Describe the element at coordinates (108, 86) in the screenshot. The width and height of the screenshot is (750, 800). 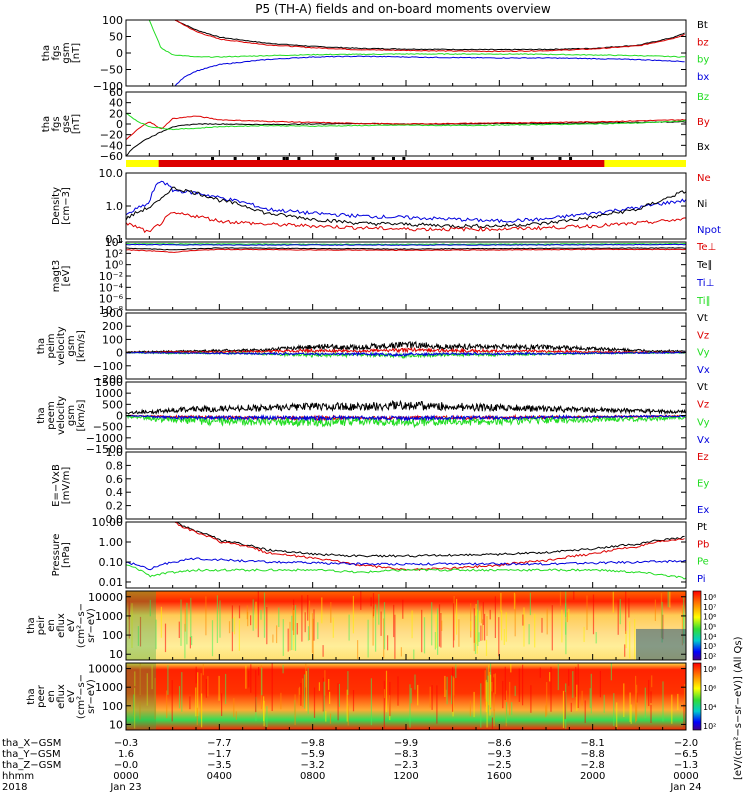
I see `y-tick-label: −100` at that location.